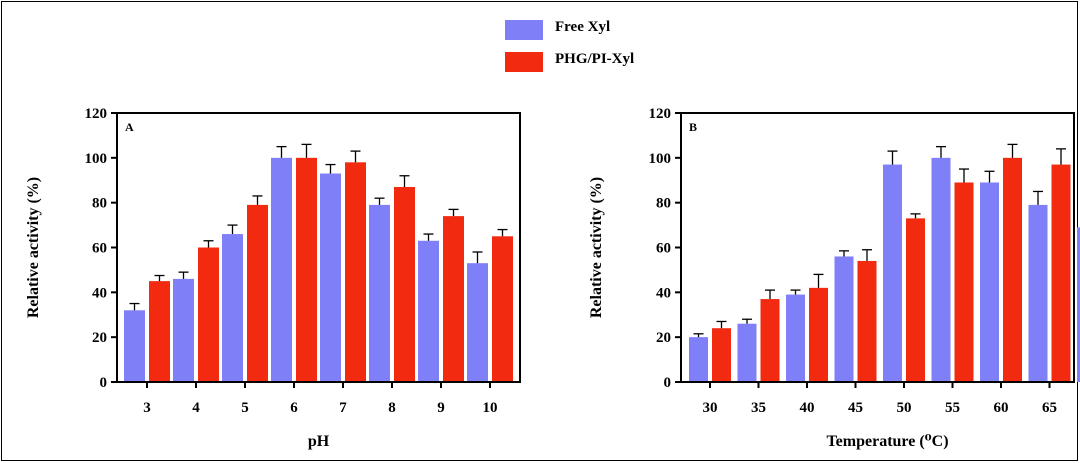  What do you see at coordinates (904, 408) in the screenshot?
I see `x-tick-label-50: 50` at bounding box center [904, 408].